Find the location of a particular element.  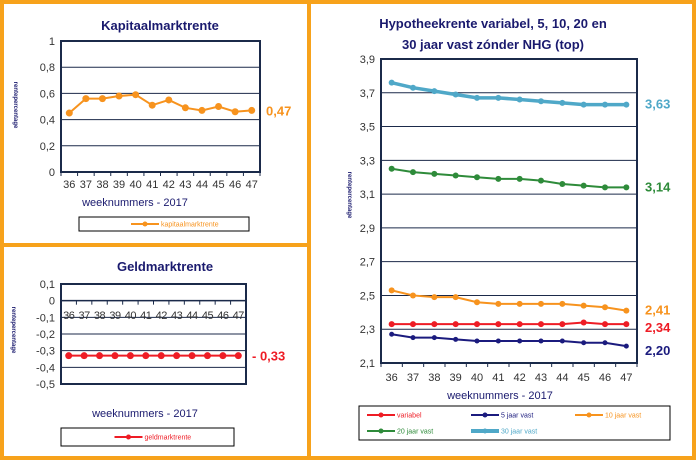

y-tick-label: -0,1 is located at coordinates (45, 318).